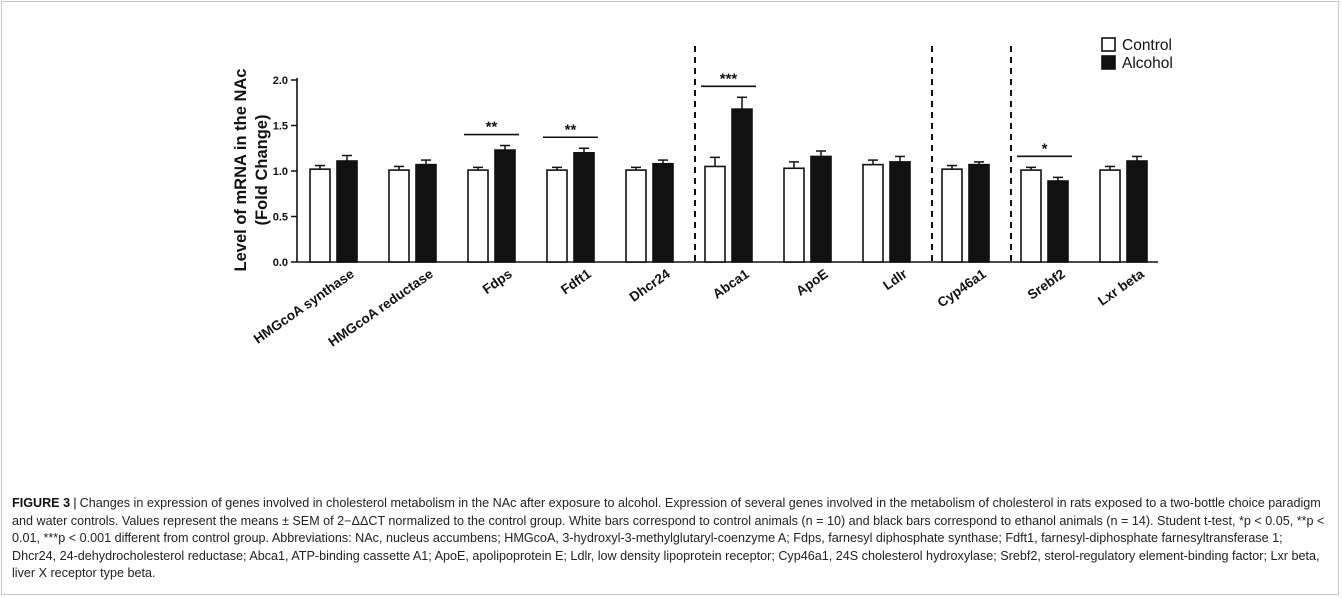  I want to click on x-tick-label: Abca1, so click(731, 284).